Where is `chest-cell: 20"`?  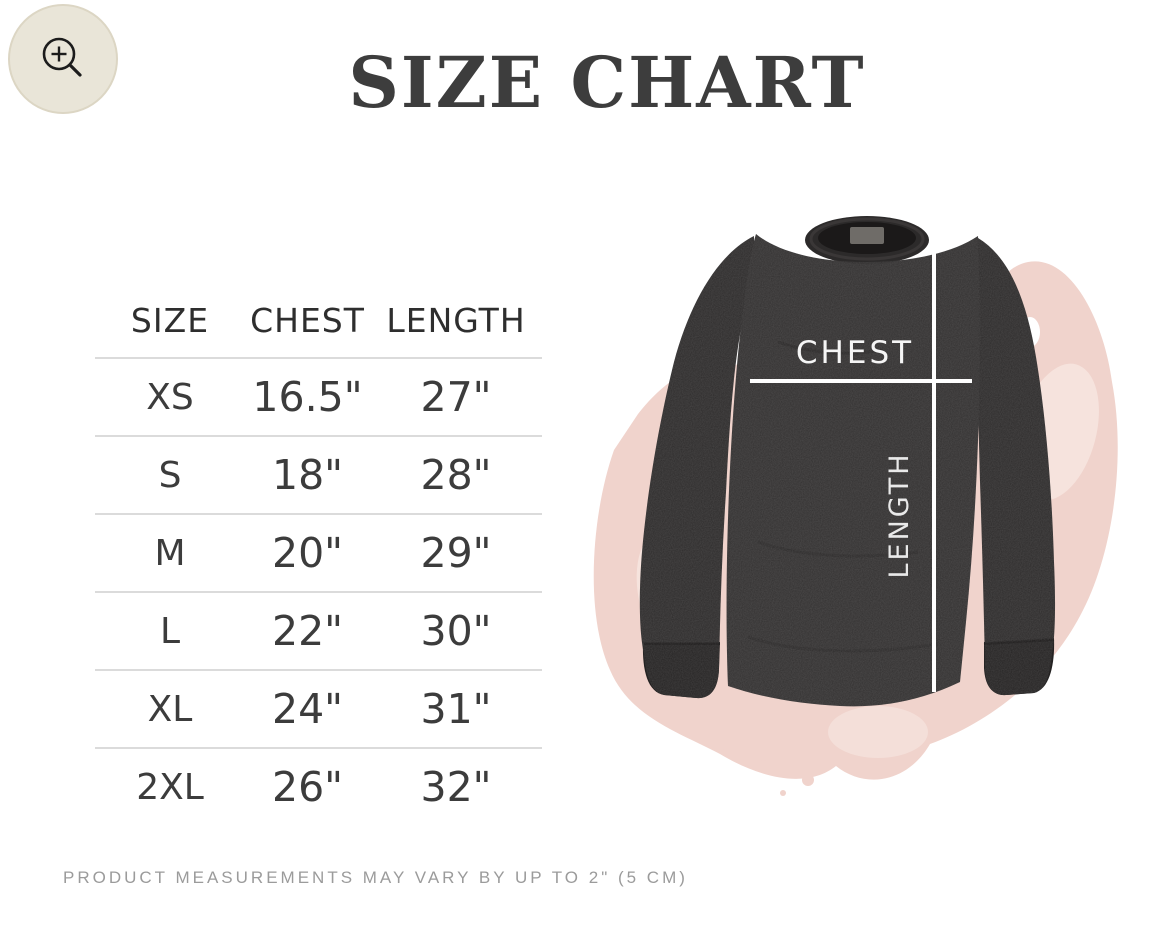 chest-cell: 20" is located at coordinates (307, 553).